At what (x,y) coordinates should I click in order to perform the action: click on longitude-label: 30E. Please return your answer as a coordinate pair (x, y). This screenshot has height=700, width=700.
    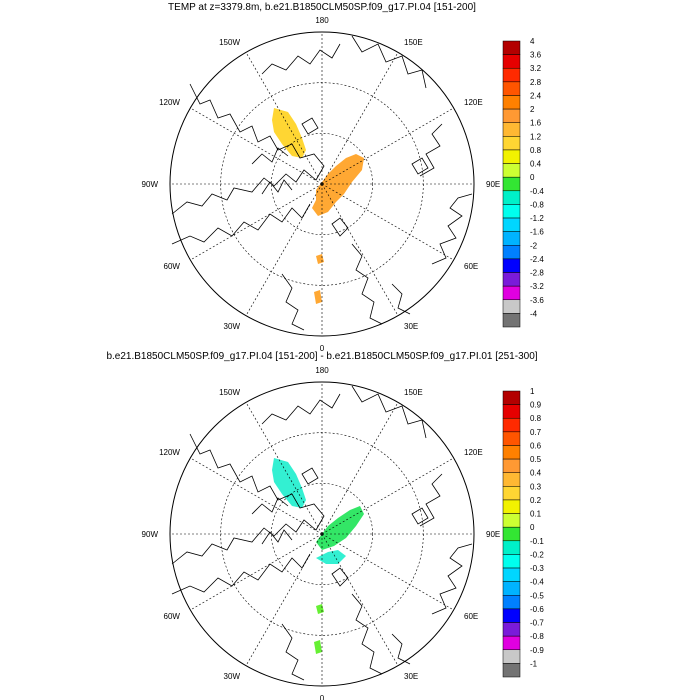
    Looking at the image, I should click on (411, 676).